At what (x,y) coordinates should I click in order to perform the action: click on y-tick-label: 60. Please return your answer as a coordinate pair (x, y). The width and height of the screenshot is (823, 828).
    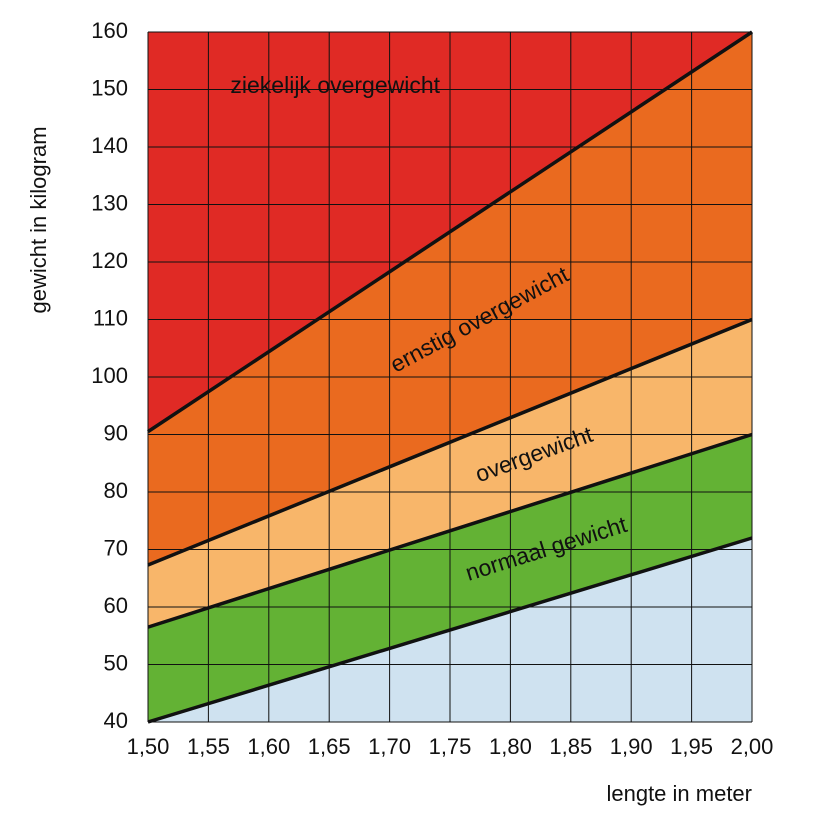
    Looking at the image, I should click on (116, 605).